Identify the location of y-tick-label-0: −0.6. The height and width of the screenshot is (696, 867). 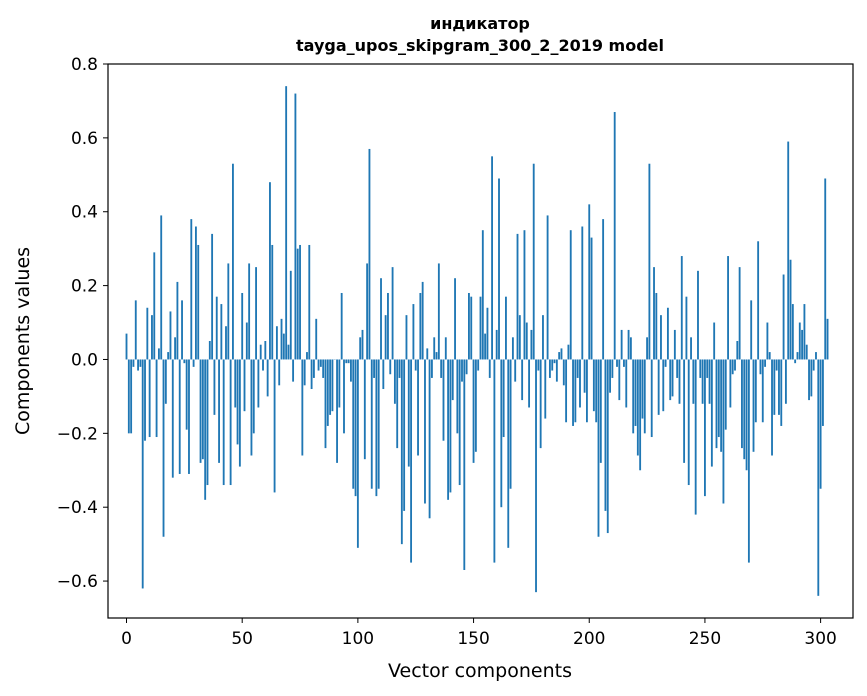
(77, 582).